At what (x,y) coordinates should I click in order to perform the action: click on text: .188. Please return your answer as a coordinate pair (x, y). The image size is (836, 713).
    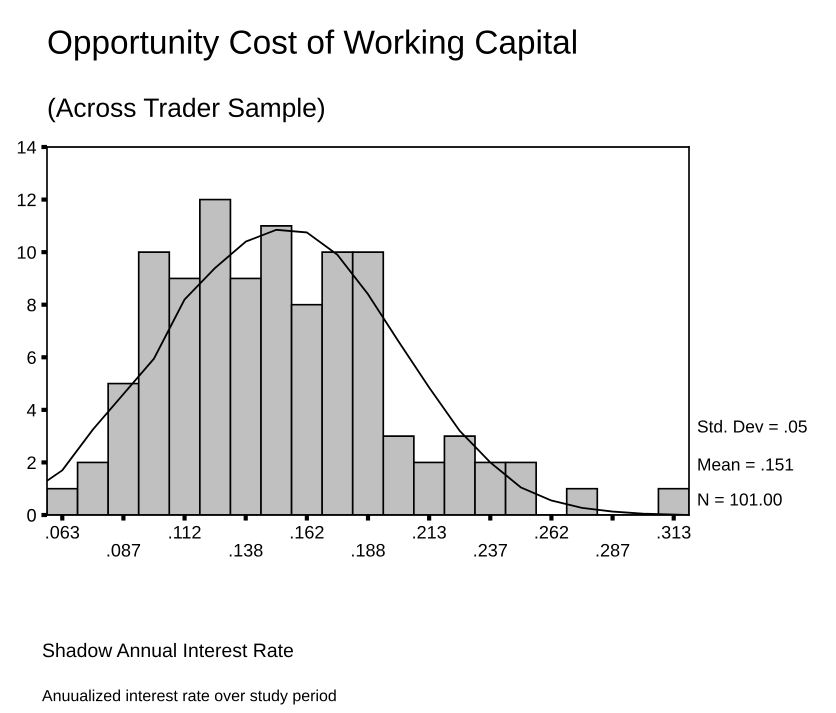
    Looking at the image, I should click on (368, 550).